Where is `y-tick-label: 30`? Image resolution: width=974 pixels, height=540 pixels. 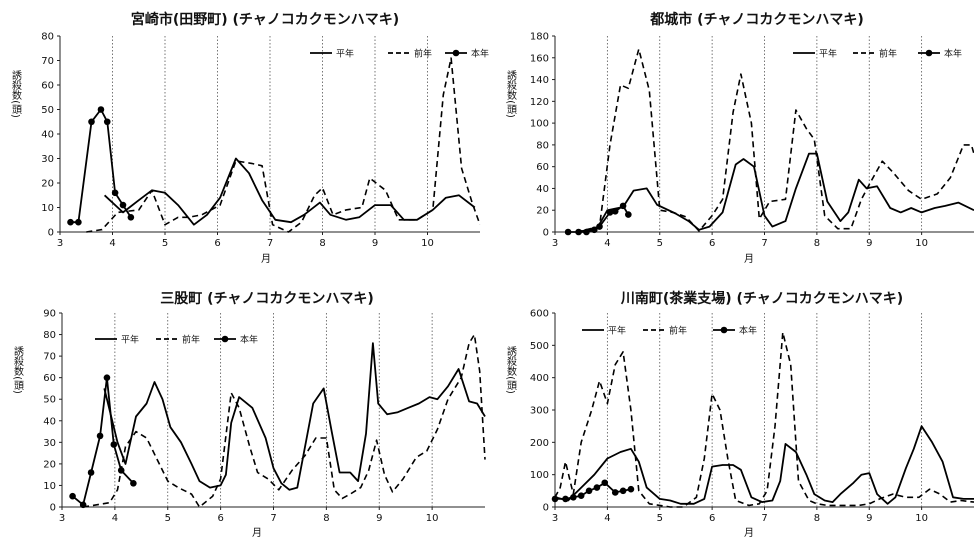 y-tick-label: 30 is located at coordinates (49, 443).